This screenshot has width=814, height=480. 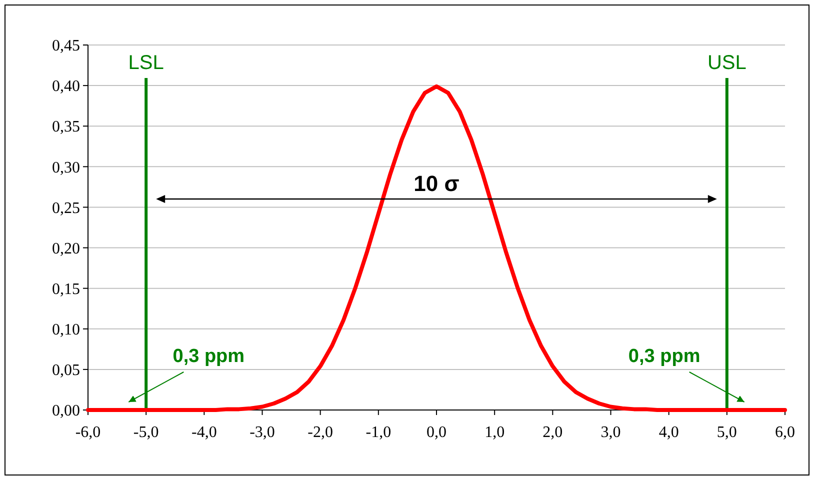 What do you see at coordinates (320, 432) in the screenshot?
I see `x-tick-label: -2,0` at bounding box center [320, 432].